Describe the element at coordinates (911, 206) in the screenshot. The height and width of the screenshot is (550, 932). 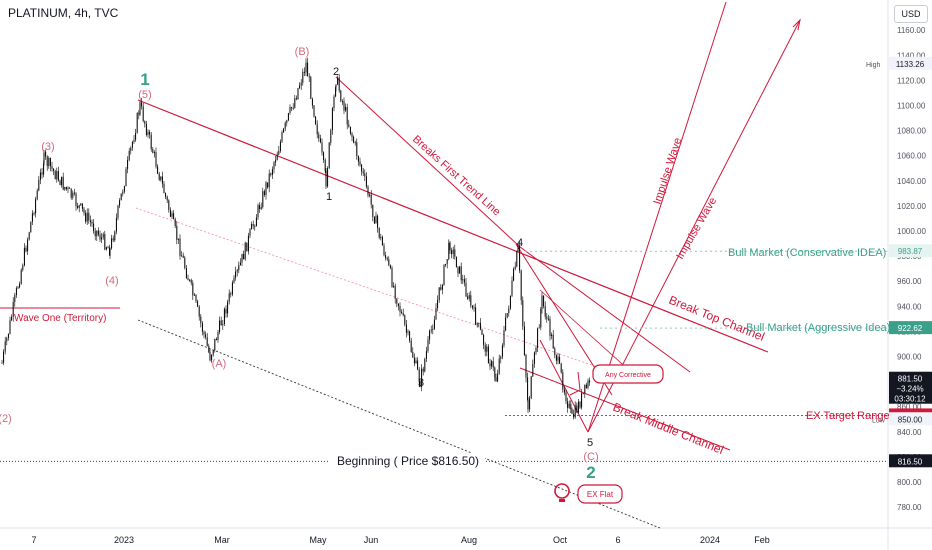
I see `y-tick-label: 1020.00` at that location.